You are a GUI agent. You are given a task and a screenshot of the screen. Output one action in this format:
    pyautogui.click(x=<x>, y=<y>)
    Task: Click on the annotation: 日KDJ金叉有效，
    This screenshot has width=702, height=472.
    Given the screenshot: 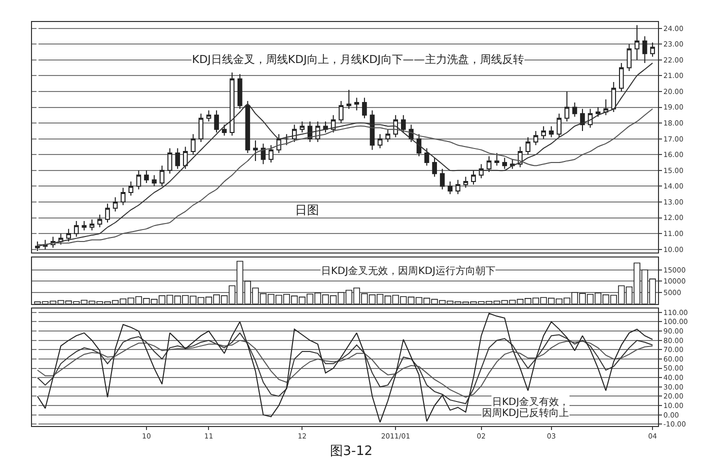 What is the action you would take?
    pyautogui.click(x=531, y=402)
    